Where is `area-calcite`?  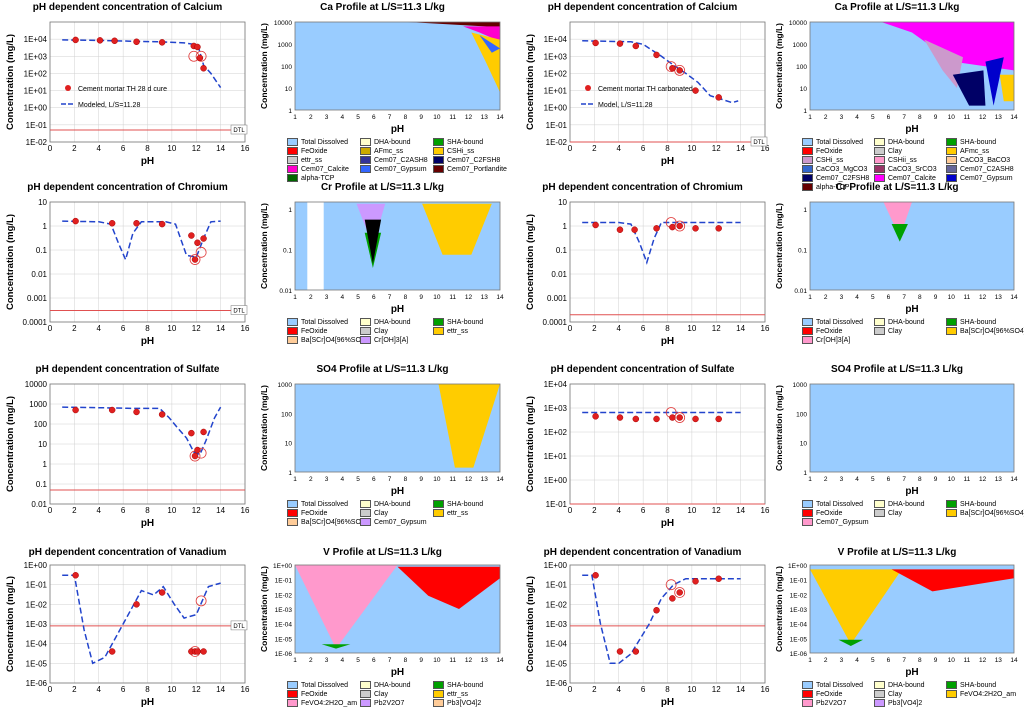 area-calcite is located at coordinates (481, 34).